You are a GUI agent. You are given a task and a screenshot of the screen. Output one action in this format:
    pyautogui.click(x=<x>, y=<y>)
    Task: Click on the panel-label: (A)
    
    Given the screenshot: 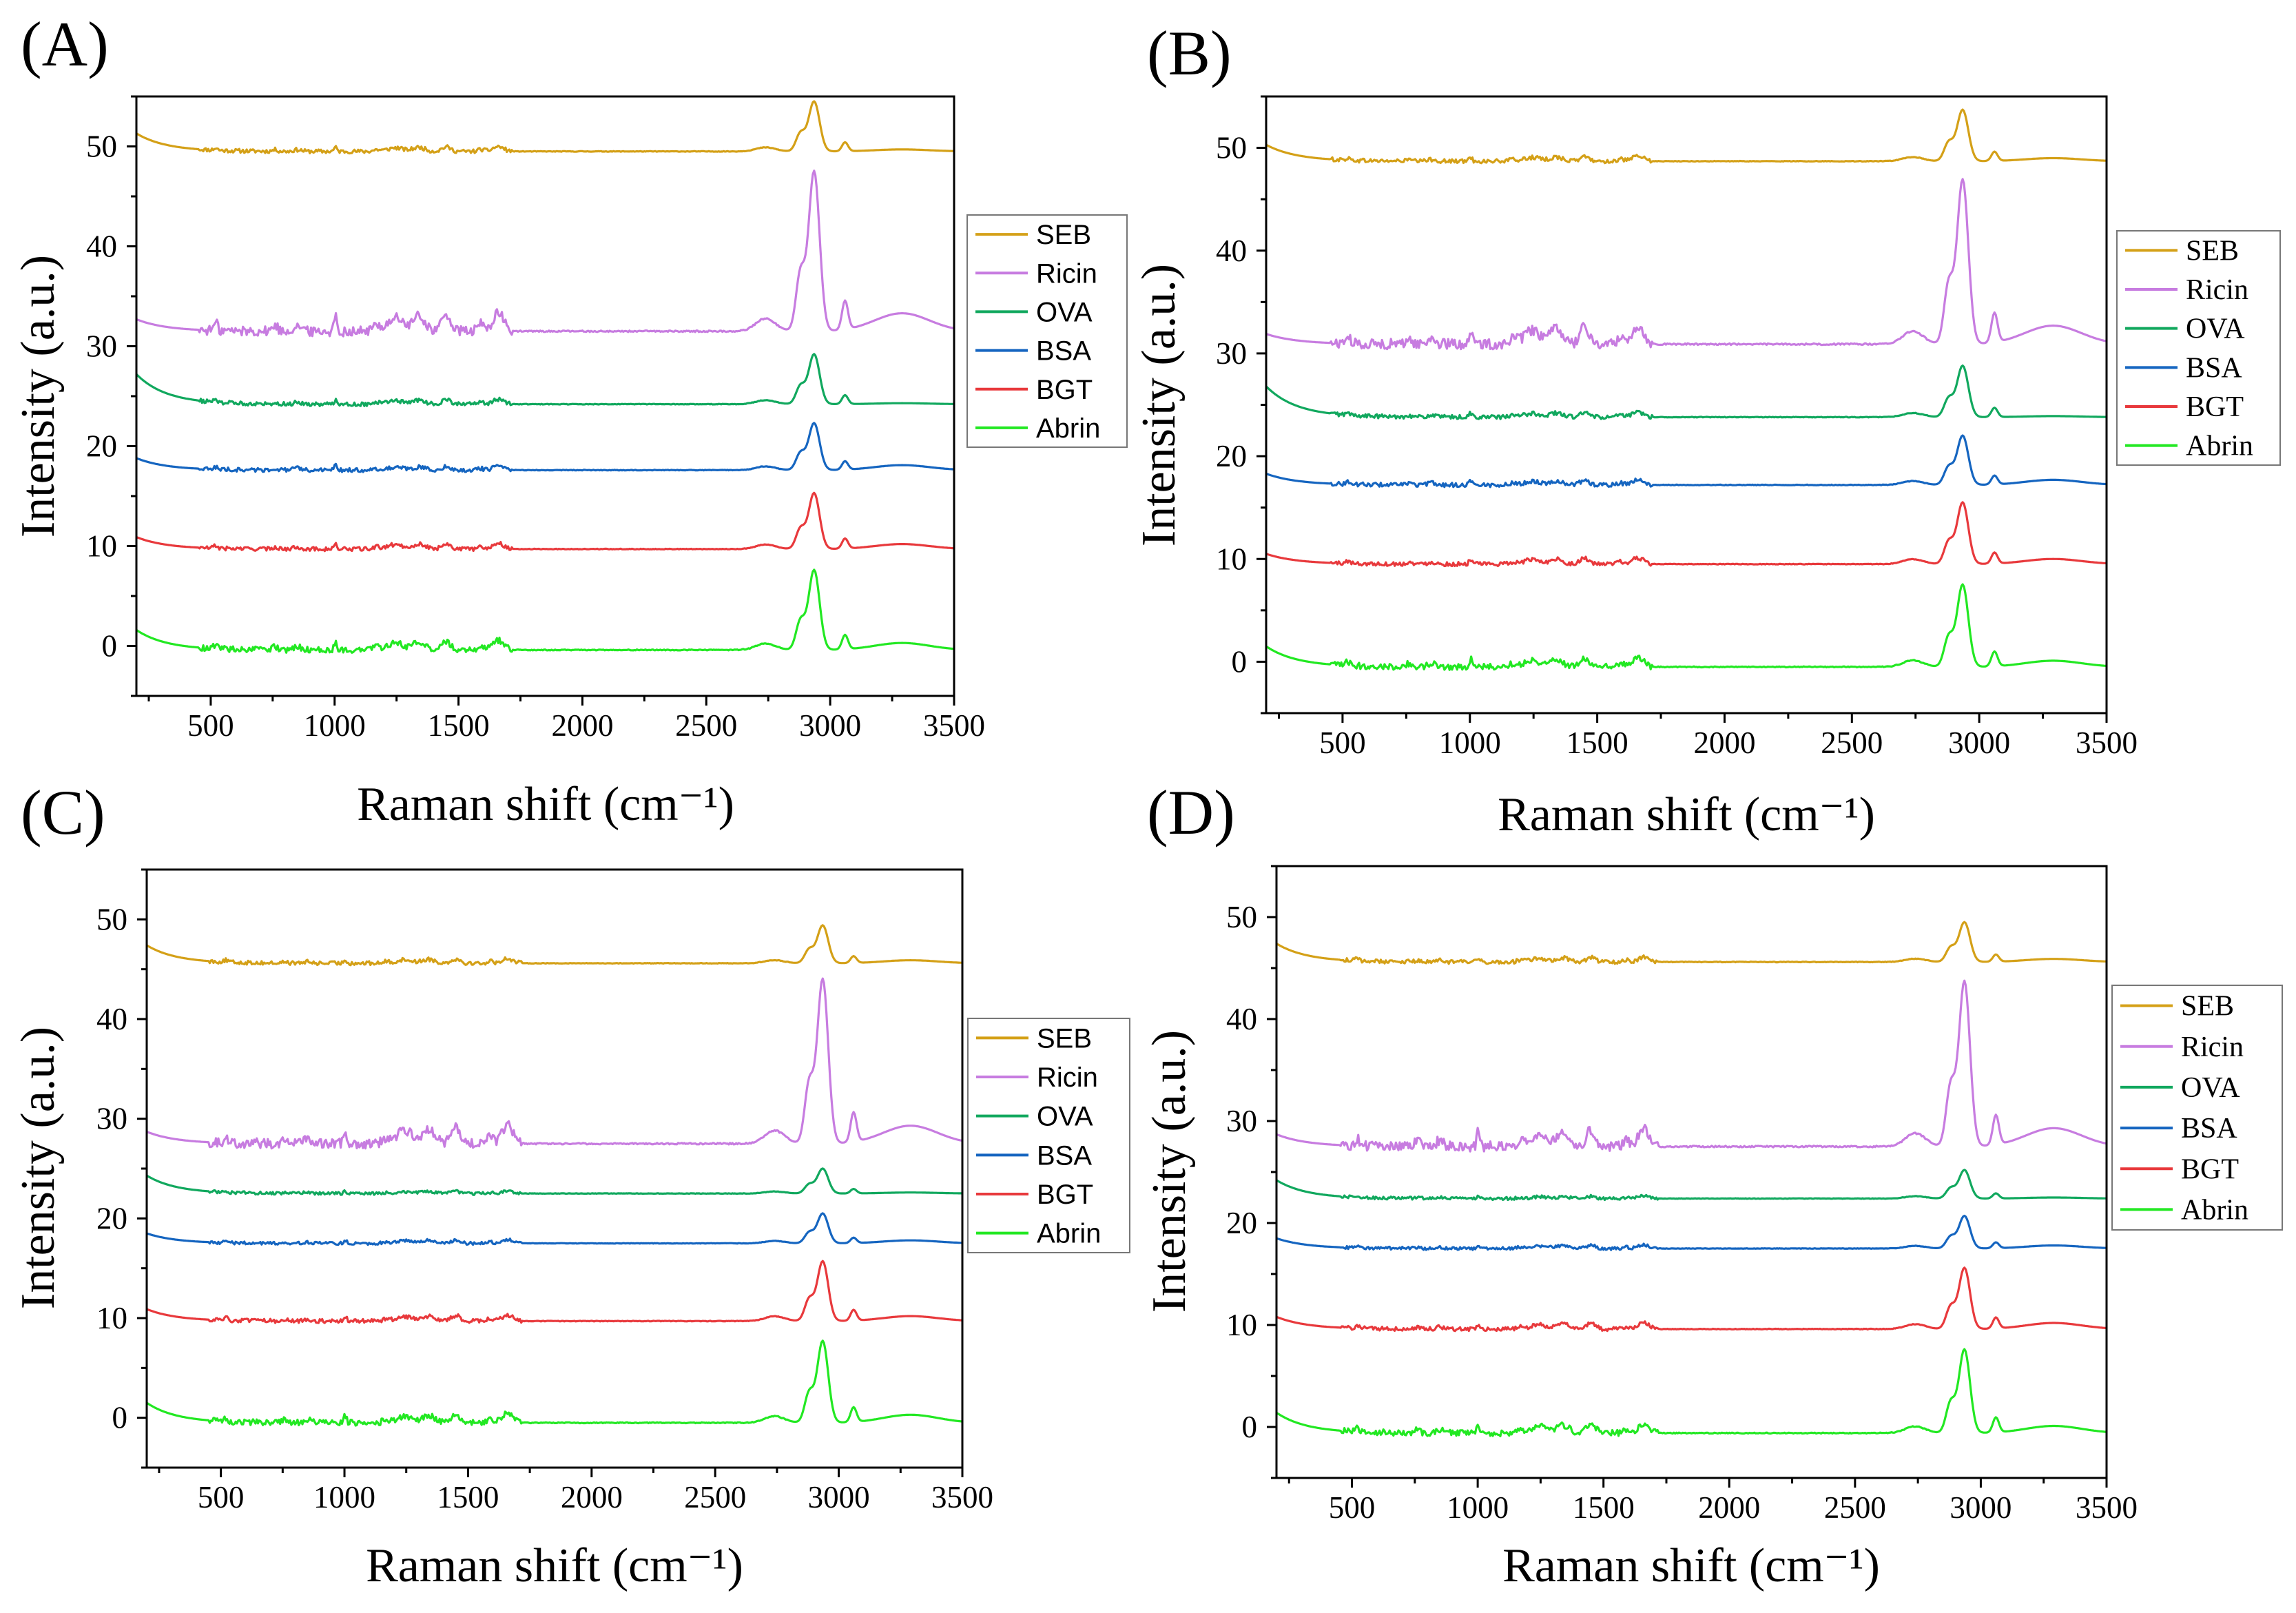 What is the action you would take?
    pyautogui.click(x=65, y=44)
    